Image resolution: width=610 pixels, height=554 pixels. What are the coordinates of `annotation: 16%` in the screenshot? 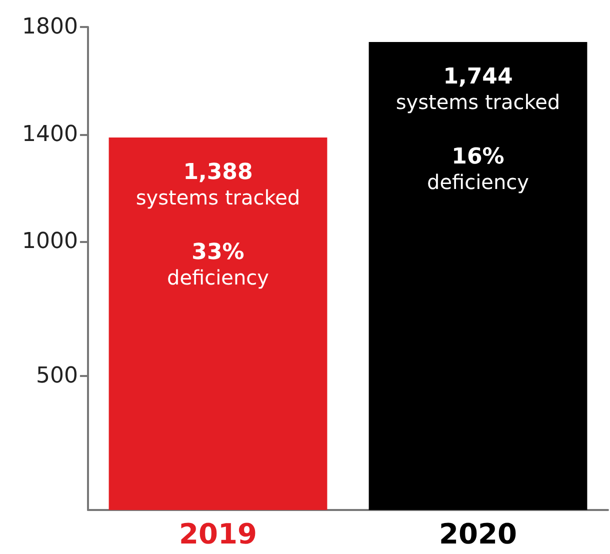 It's located at (478, 157).